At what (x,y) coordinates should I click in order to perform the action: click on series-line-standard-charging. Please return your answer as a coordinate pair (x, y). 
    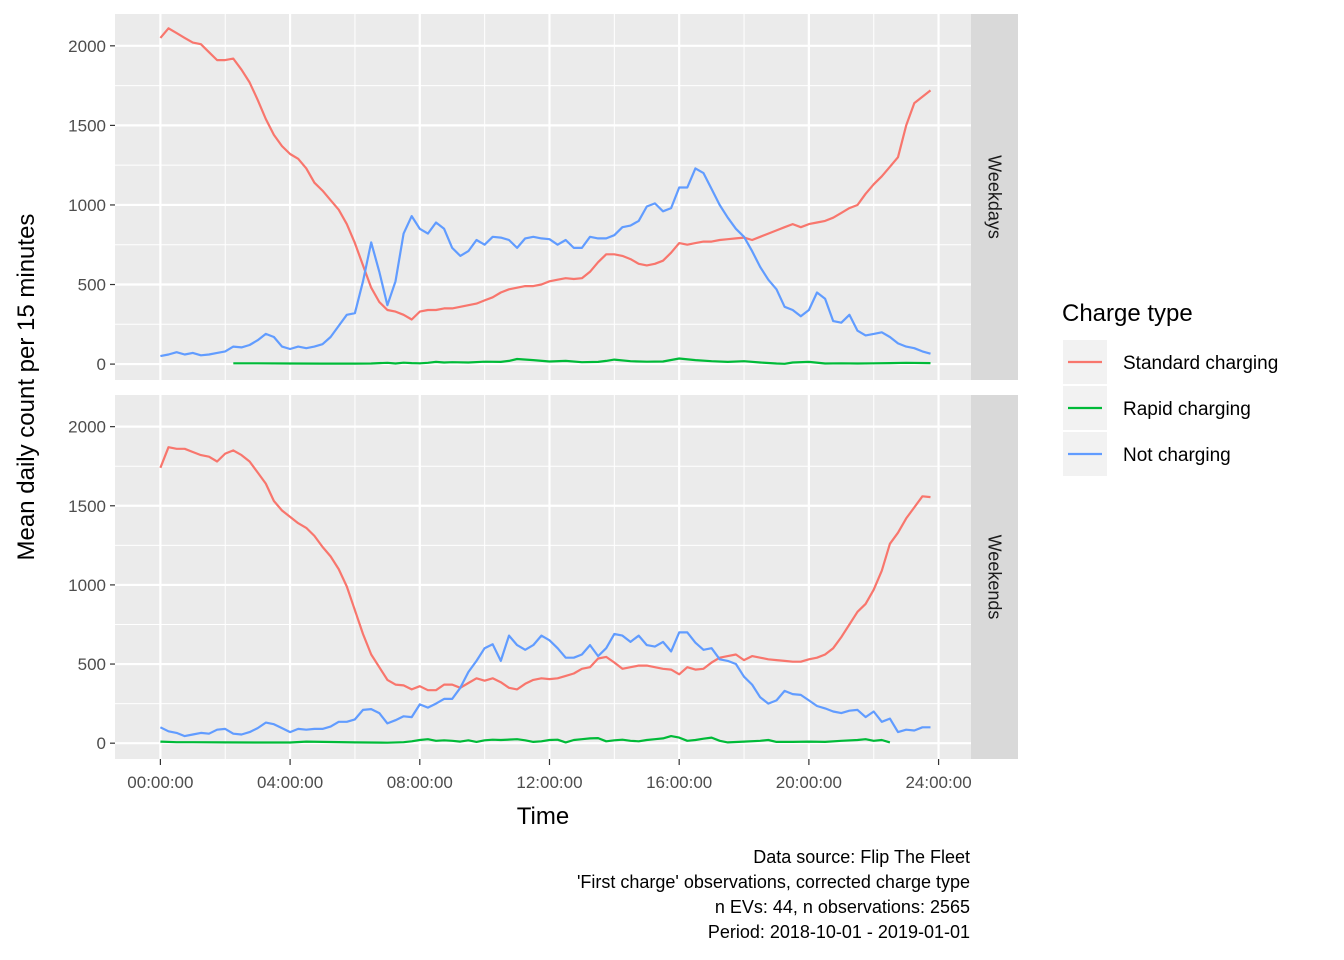
    Looking at the image, I should click on (545, 569).